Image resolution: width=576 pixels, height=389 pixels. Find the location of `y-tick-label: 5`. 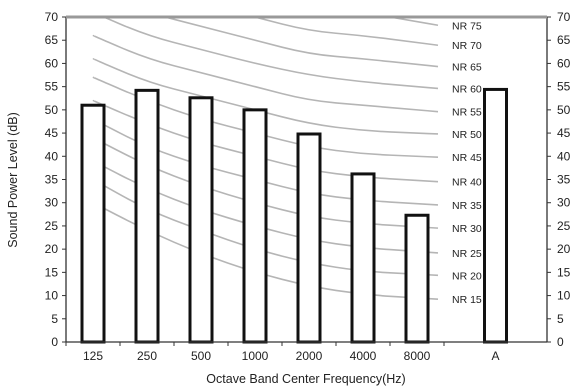

y-tick-label: 5 is located at coordinates (54, 319).